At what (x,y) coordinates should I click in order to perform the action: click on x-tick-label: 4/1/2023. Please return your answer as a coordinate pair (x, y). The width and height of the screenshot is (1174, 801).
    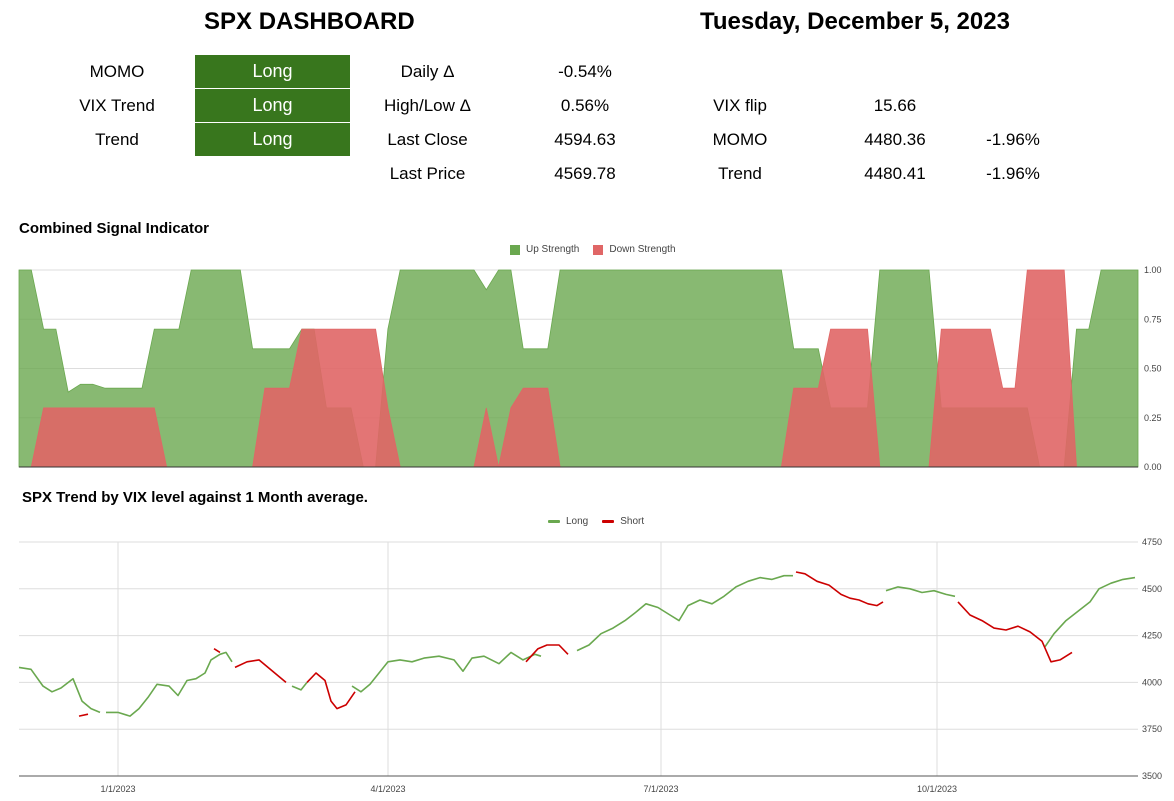
    Looking at the image, I should click on (387, 789).